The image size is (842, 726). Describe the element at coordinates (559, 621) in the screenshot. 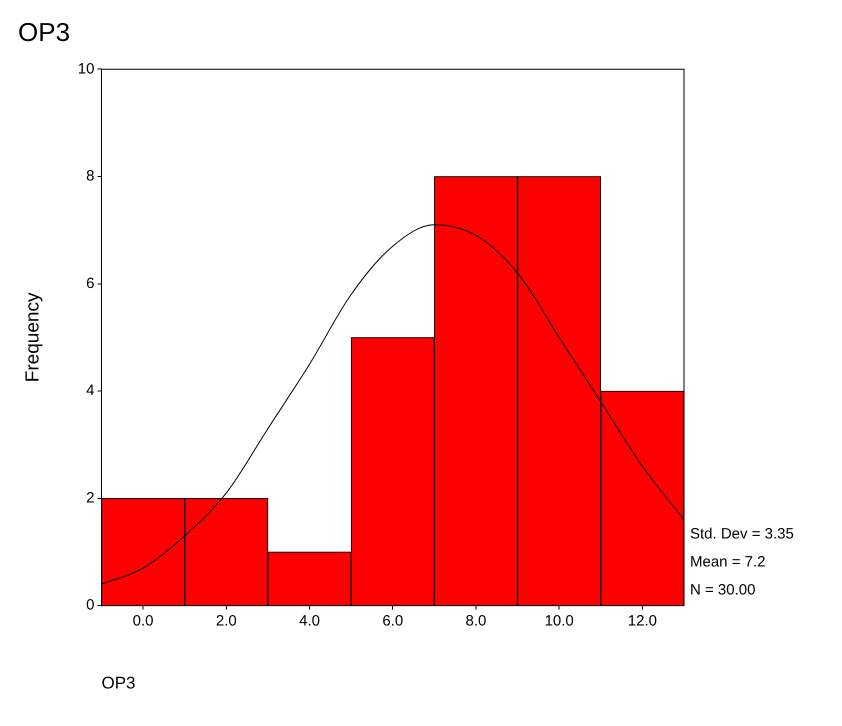

I see `x-tick-label: 10.0` at that location.